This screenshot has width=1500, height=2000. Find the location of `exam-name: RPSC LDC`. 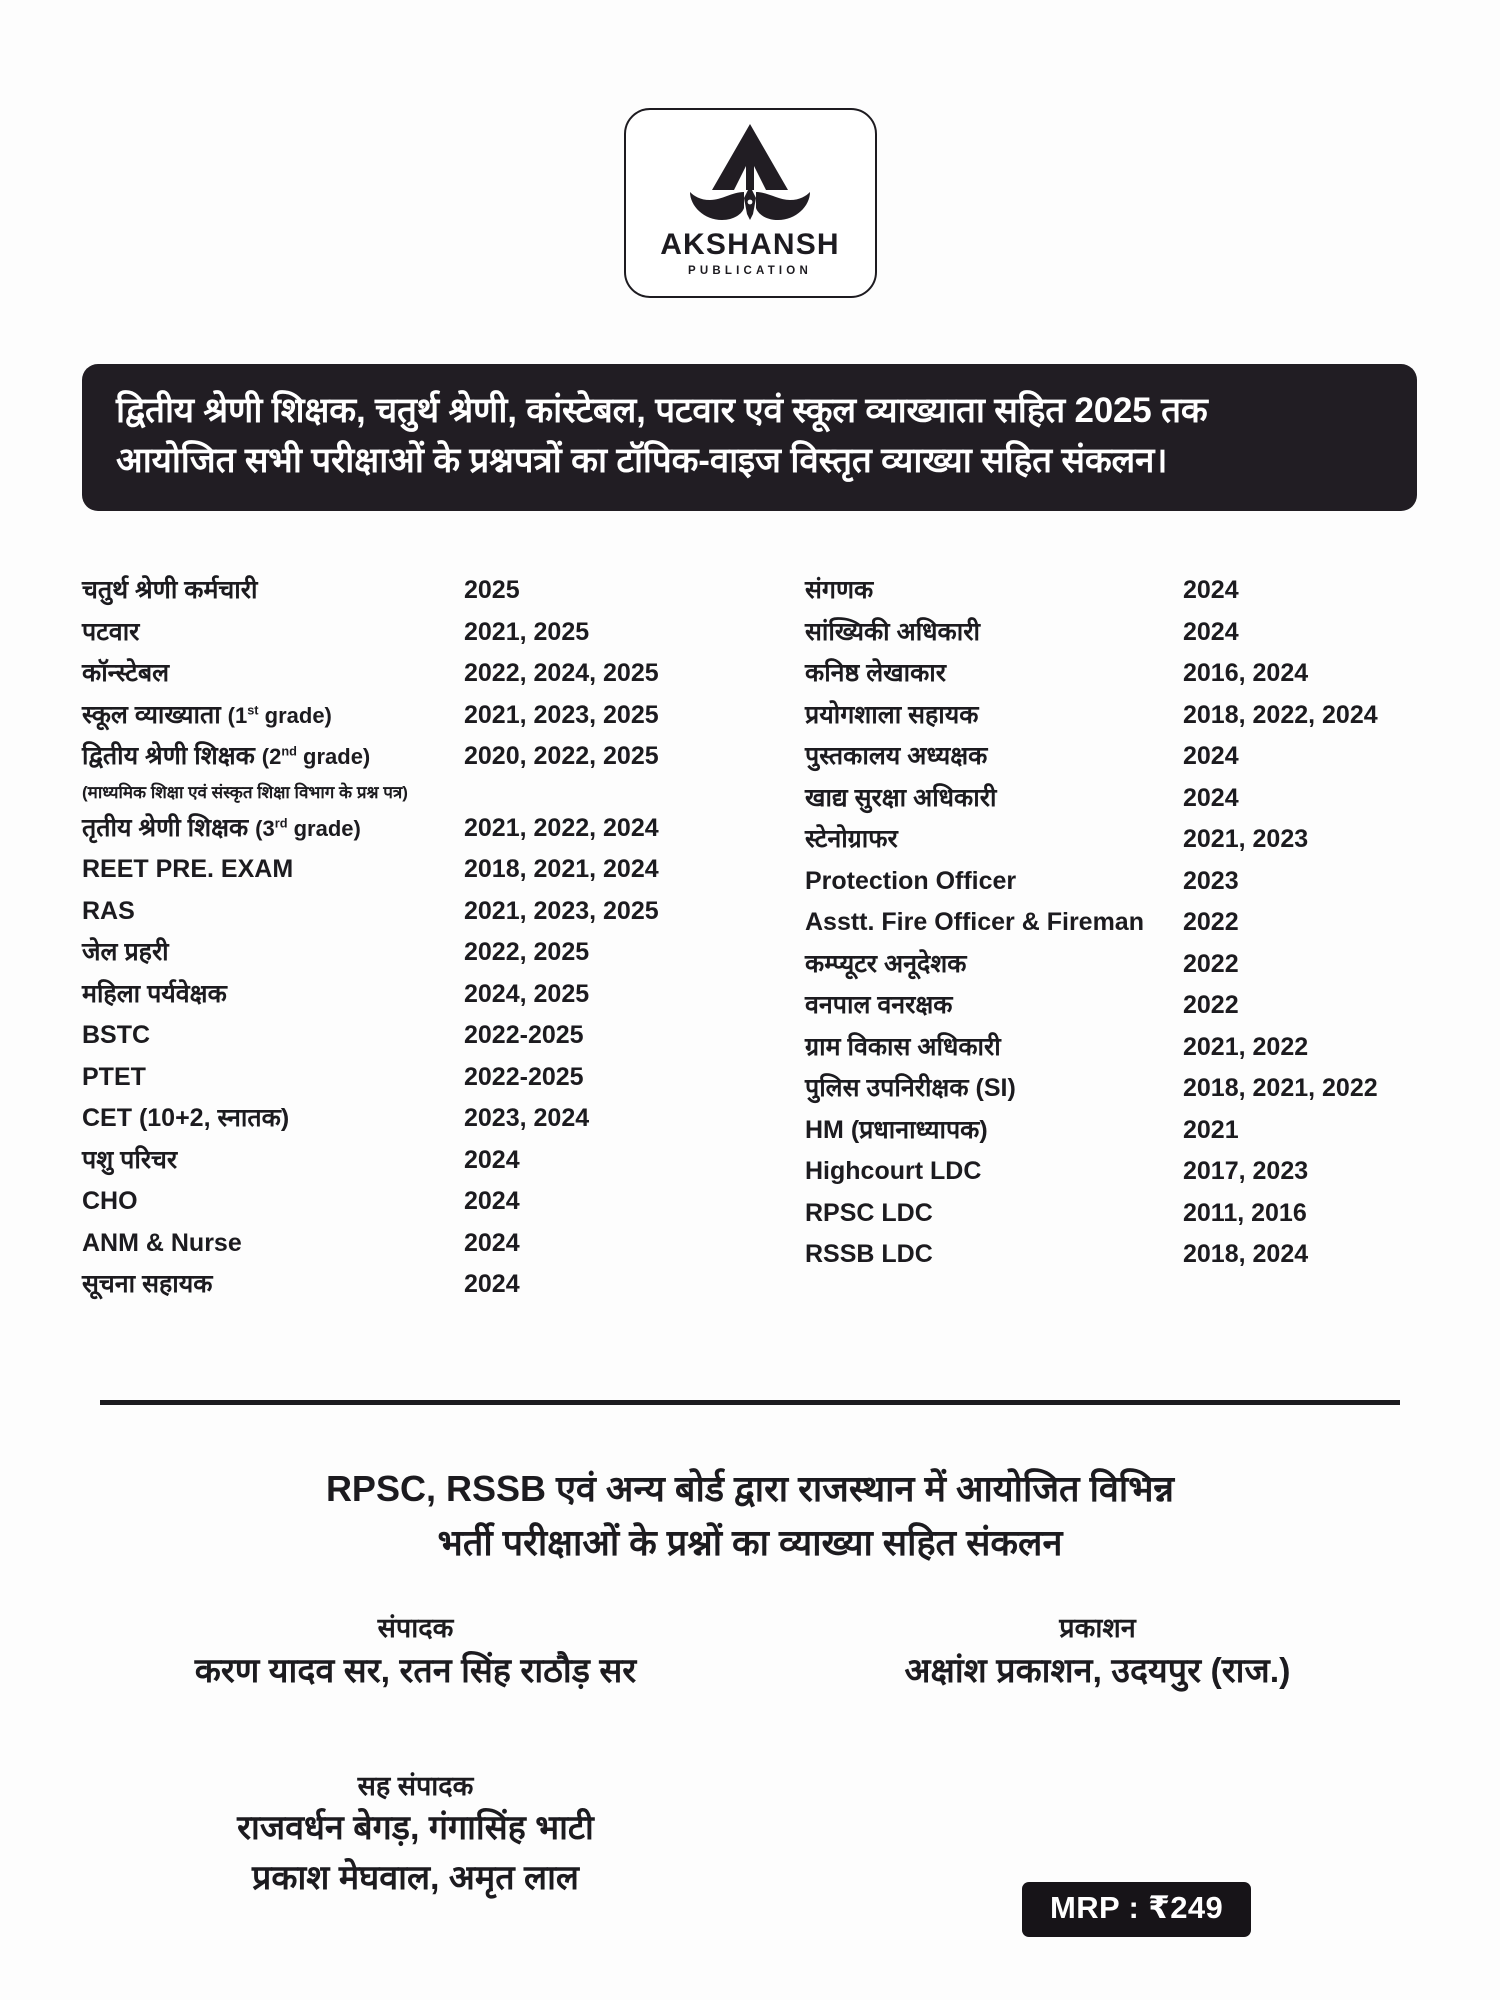

exam-name: RPSC LDC is located at coordinates (869, 1212).